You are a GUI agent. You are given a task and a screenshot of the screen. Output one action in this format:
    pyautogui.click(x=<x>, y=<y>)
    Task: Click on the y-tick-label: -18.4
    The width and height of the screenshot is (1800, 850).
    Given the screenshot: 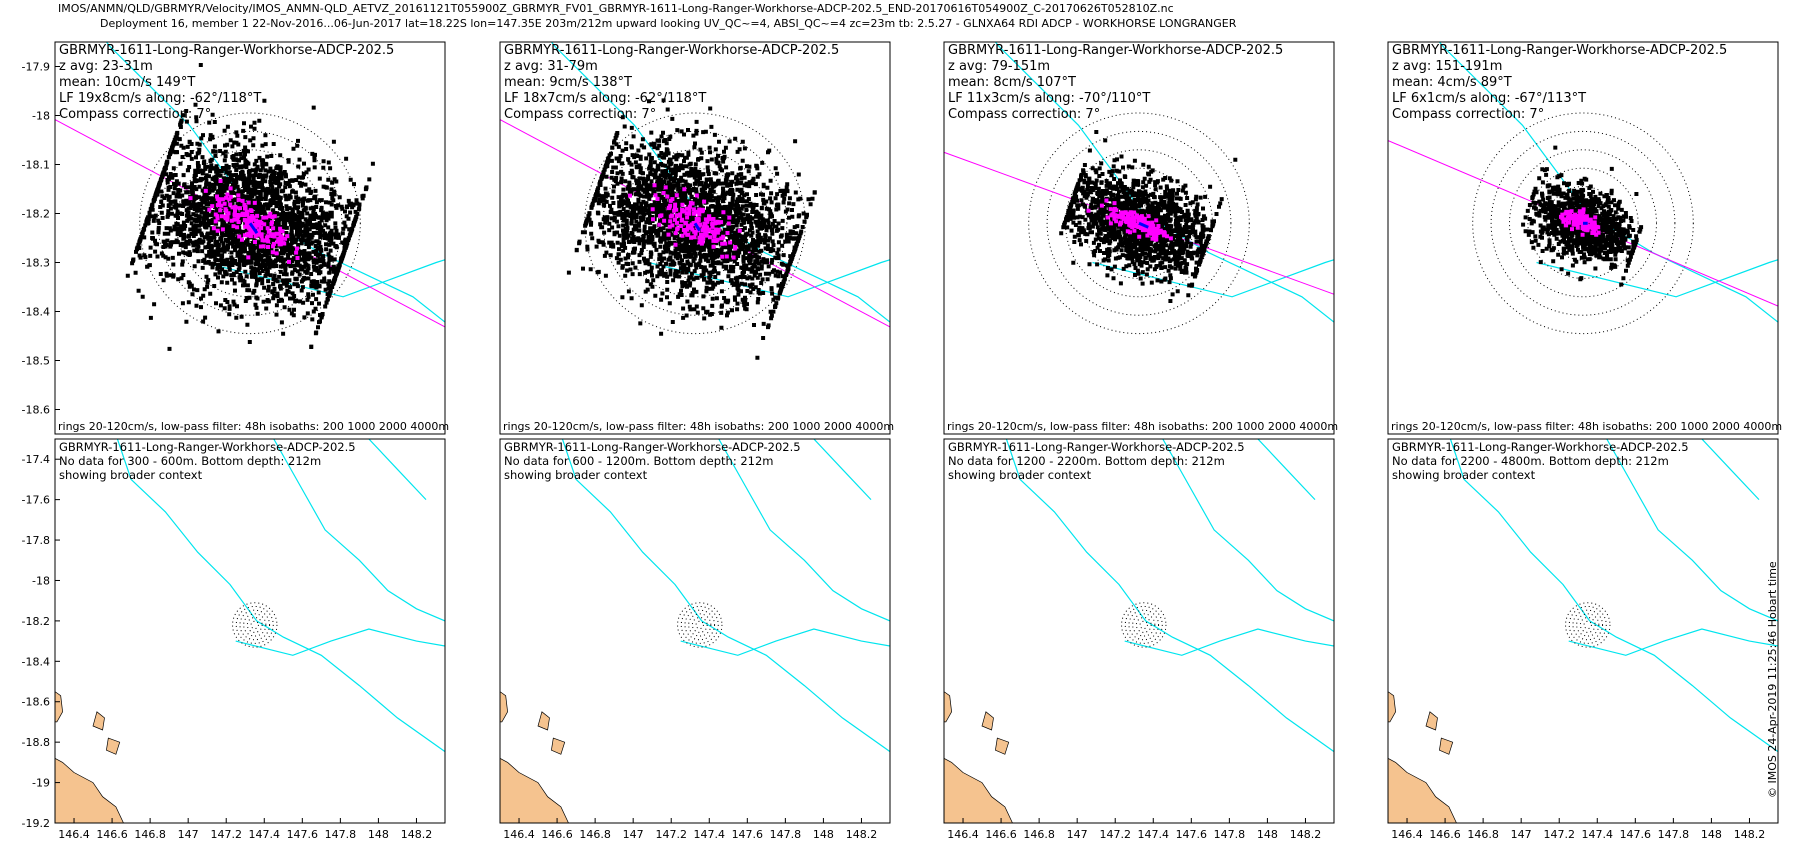 What is the action you would take?
    pyautogui.click(x=36, y=661)
    